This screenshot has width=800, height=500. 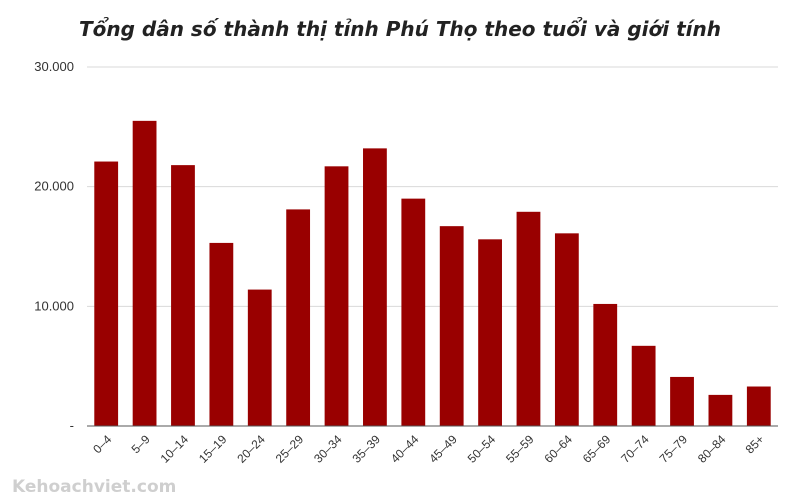 What do you see at coordinates (102, 444) in the screenshot?
I see `x-tick-label: 0–4` at bounding box center [102, 444].